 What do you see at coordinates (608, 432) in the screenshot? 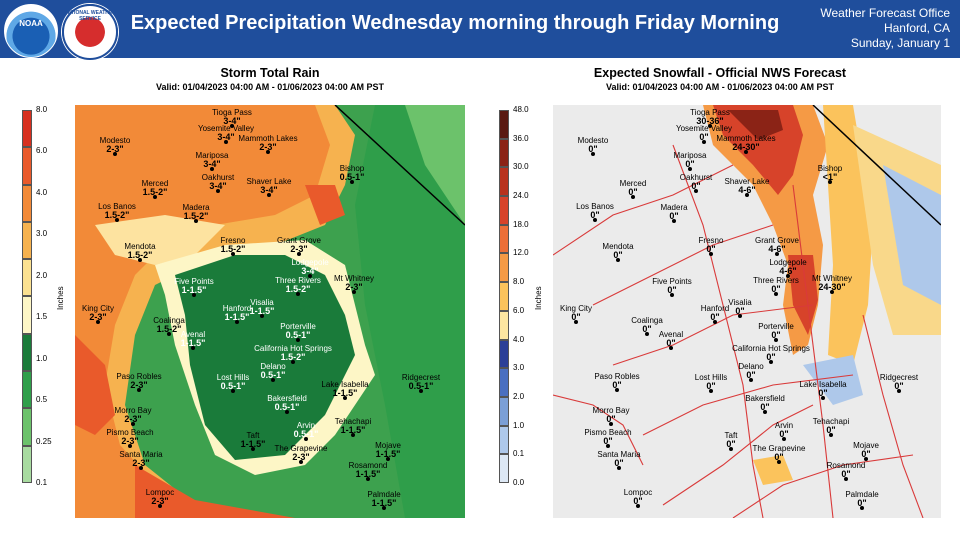
I see `snow-city-name: Pismo Beach` at bounding box center [608, 432].